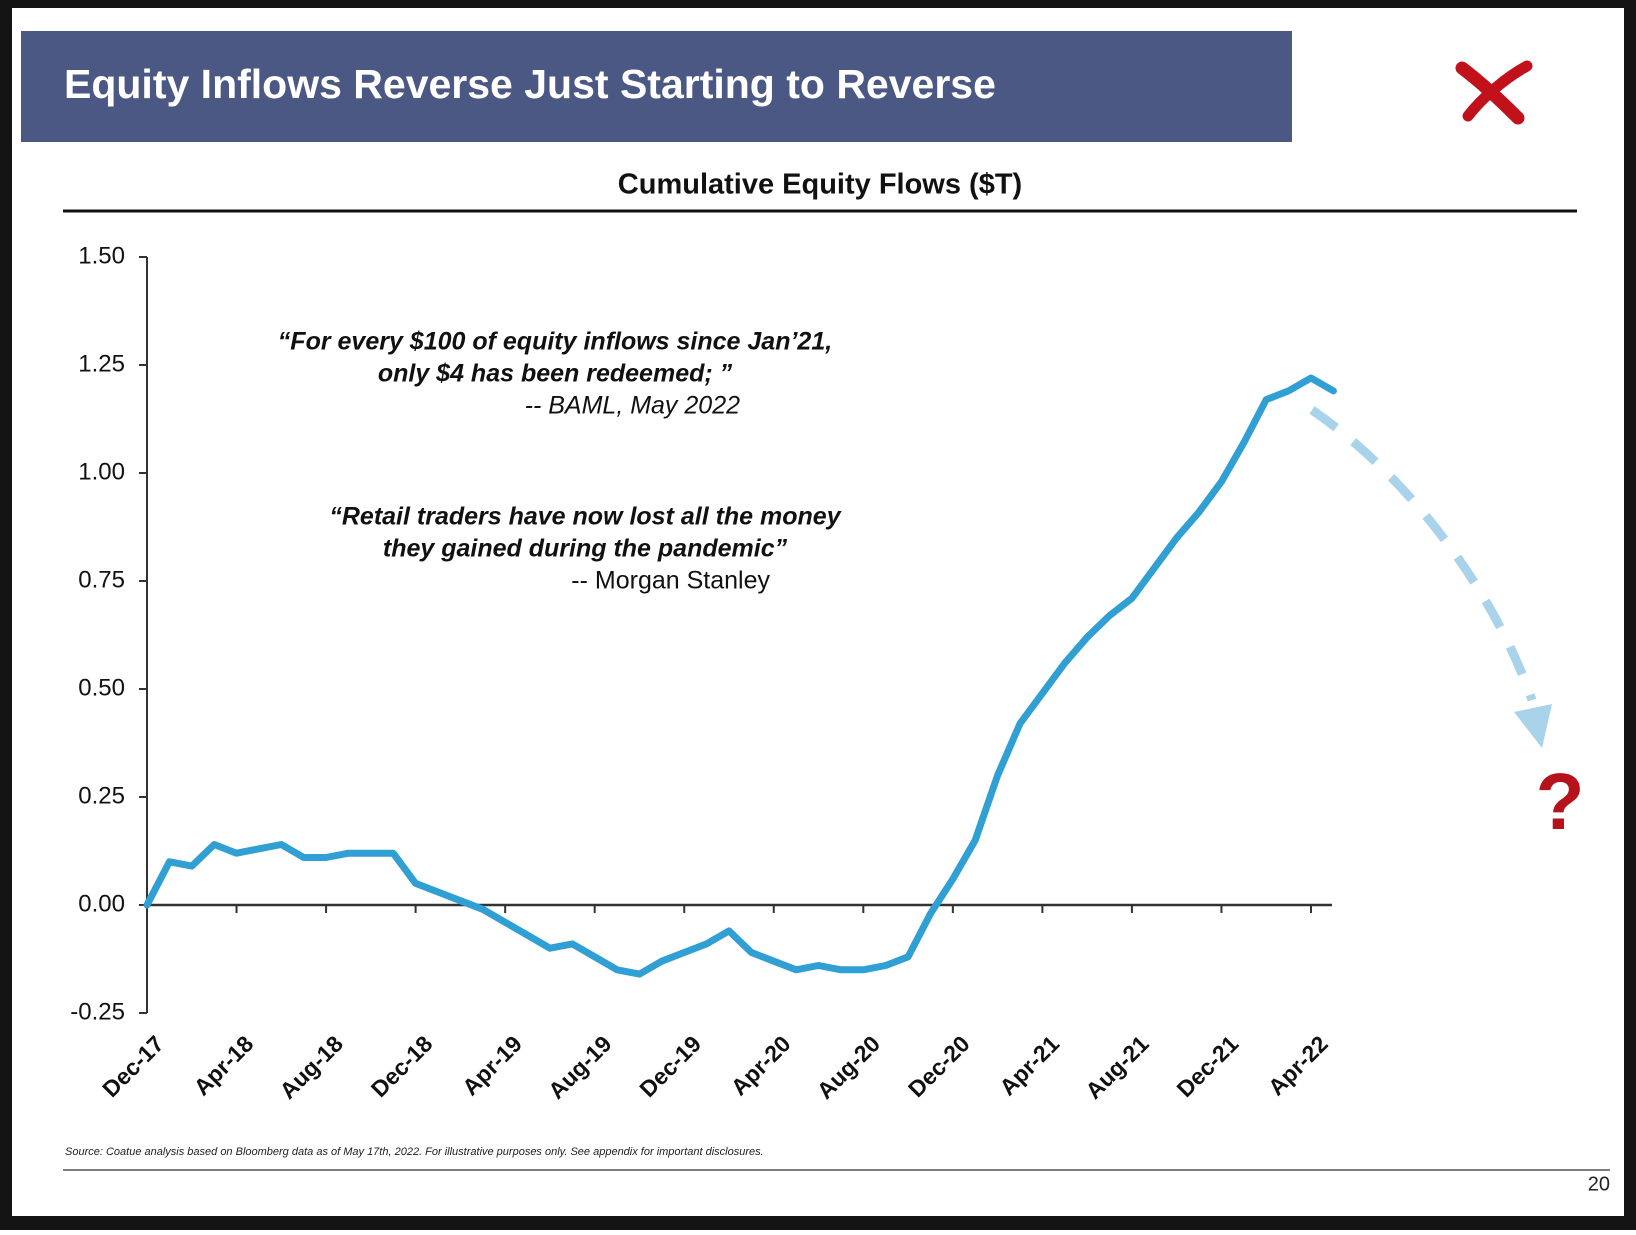 The width and height of the screenshot is (1636, 1235). Describe the element at coordinates (101, 687) in the screenshot. I see `y-tick-label: 0.50` at that location.